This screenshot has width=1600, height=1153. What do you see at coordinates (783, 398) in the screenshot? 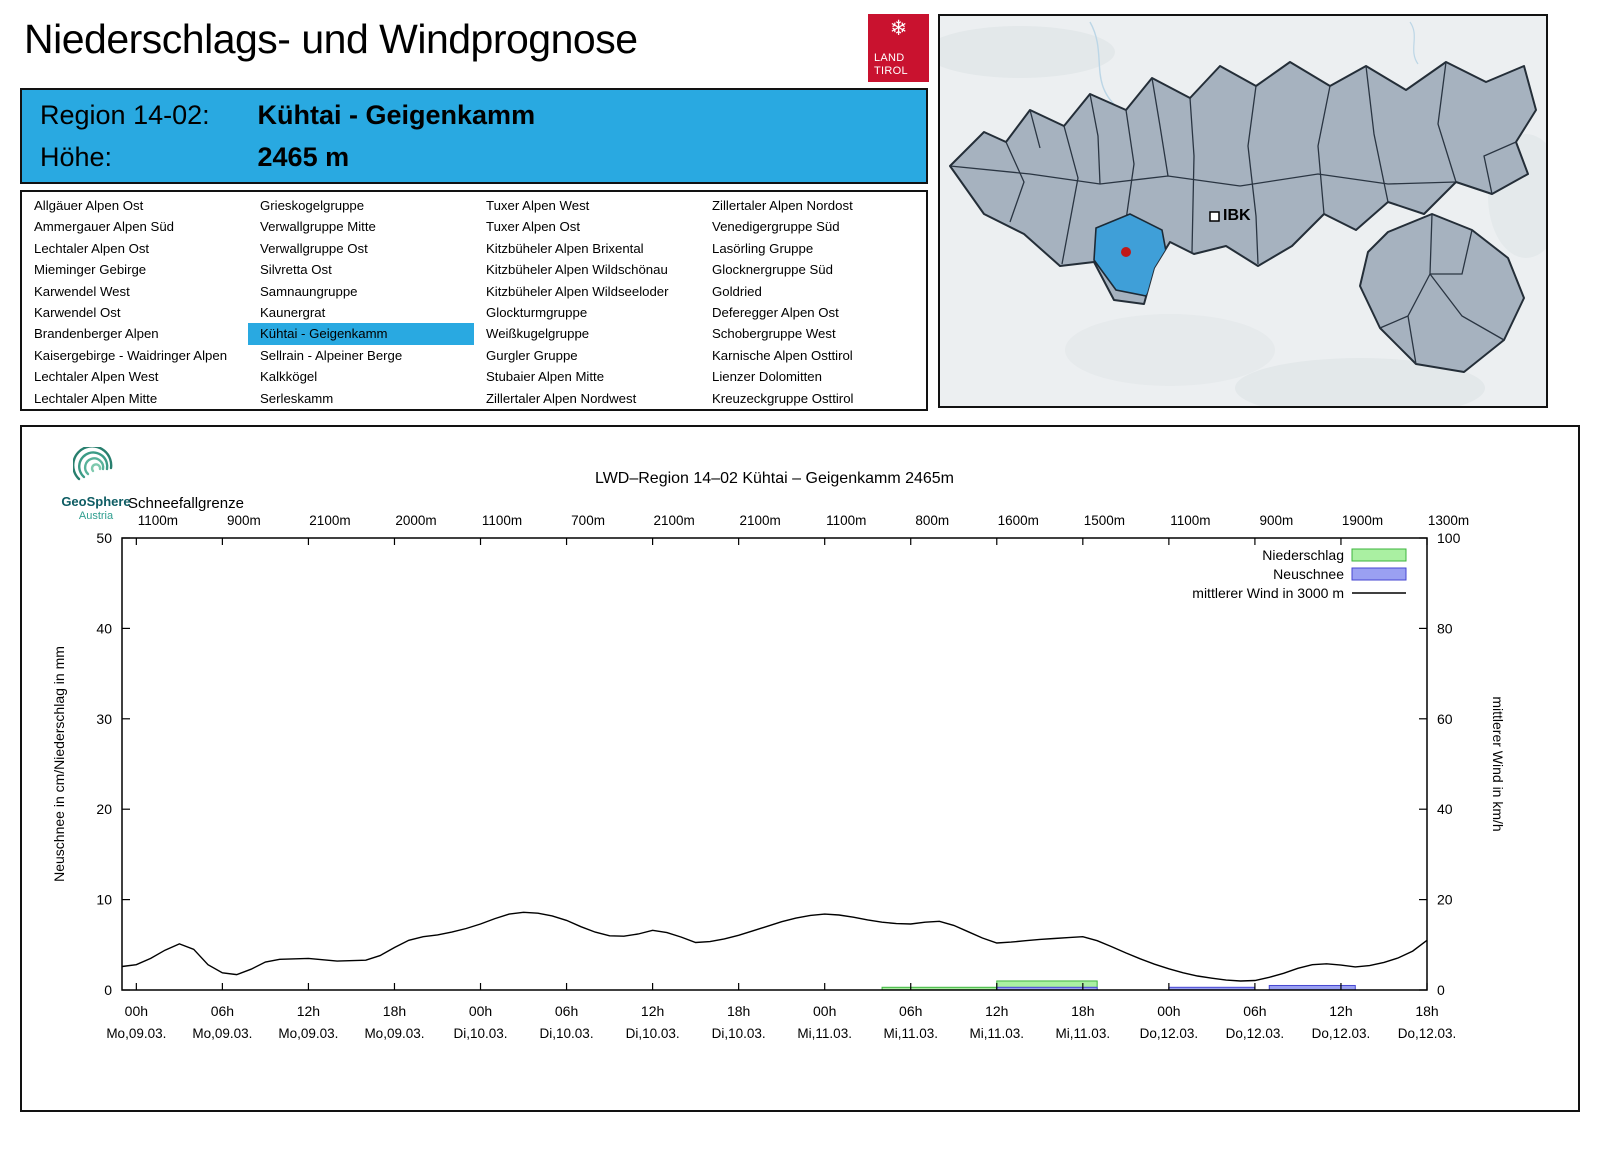
I see `region-list-item: Kreuzeckgruppe Osttirol` at bounding box center [783, 398].